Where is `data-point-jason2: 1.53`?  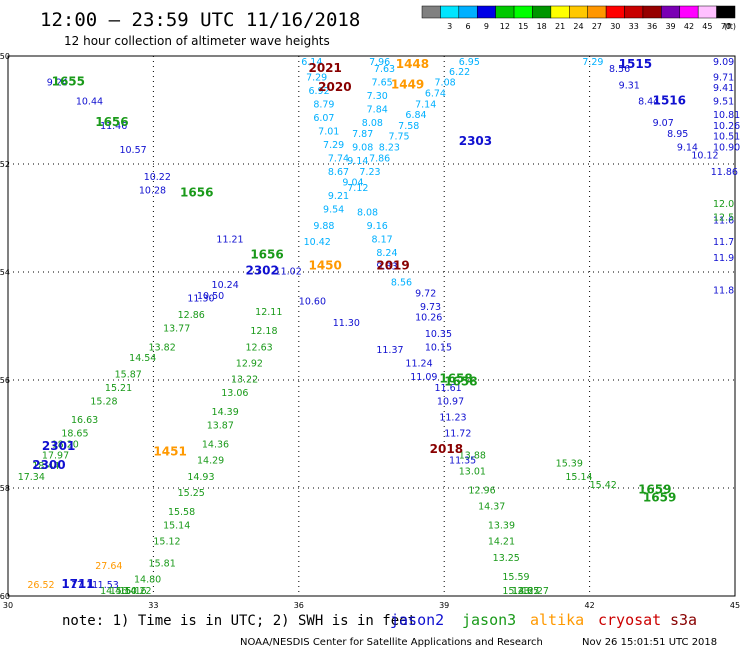 data-point-jason2: 1.53 is located at coordinates (108, 585).